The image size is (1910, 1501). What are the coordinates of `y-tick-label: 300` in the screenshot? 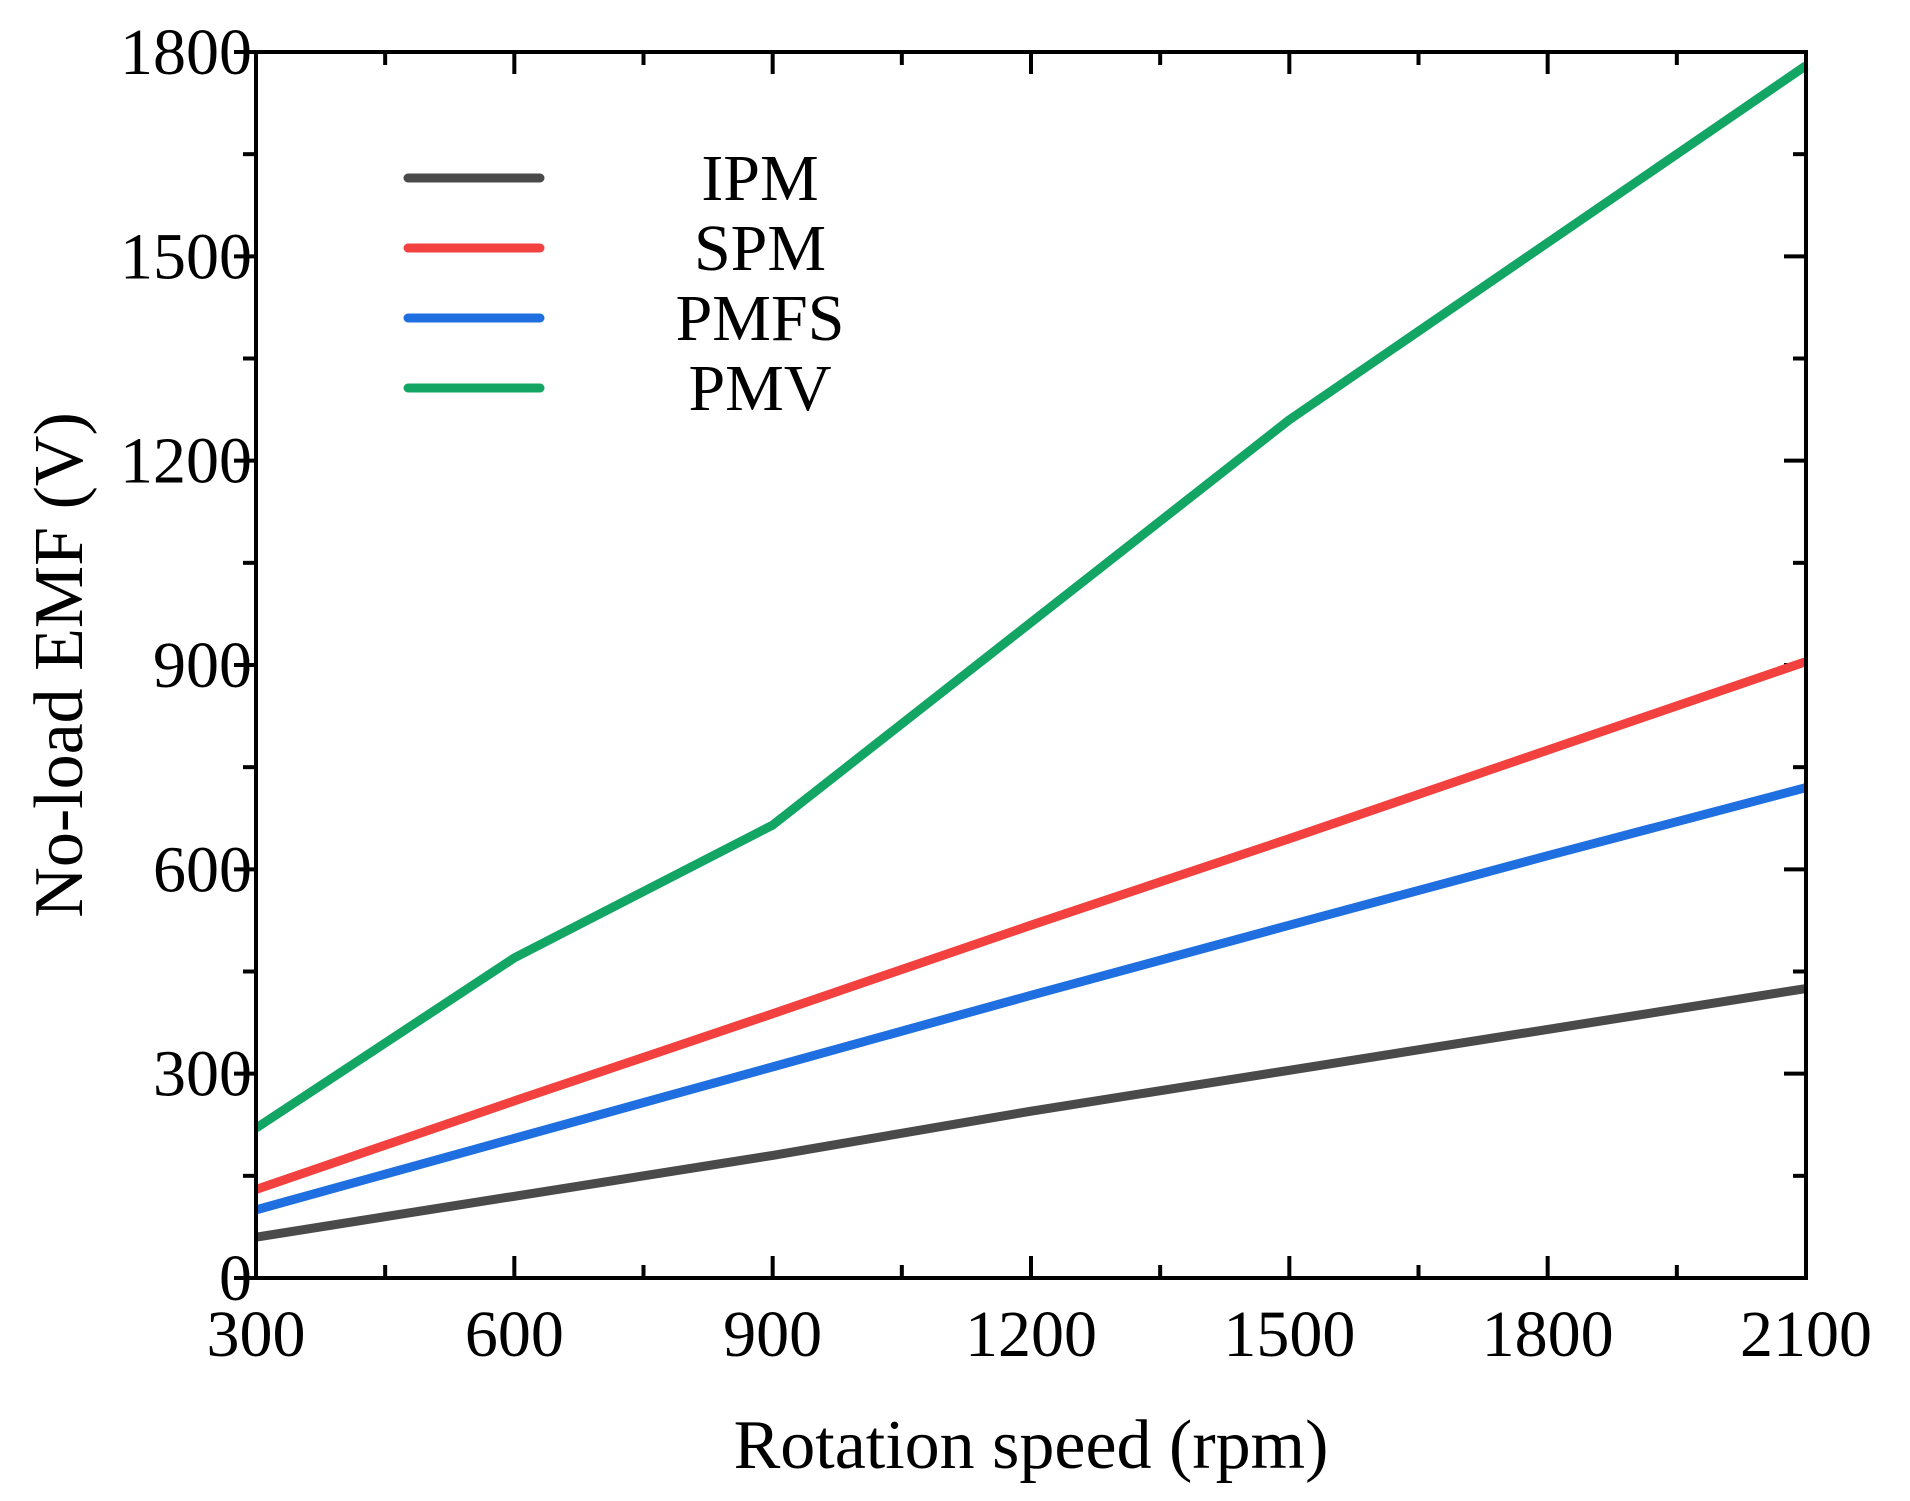 It's located at (202, 1074).